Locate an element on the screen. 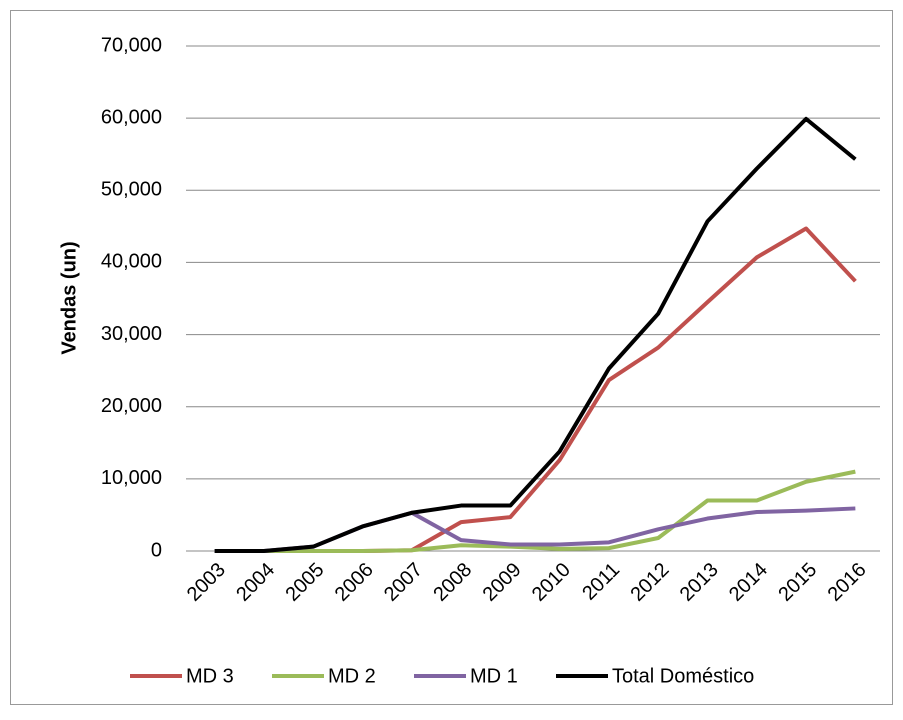 The height and width of the screenshot is (720, 903). legend-label: MD 1 is located at coordinates (494, 676).